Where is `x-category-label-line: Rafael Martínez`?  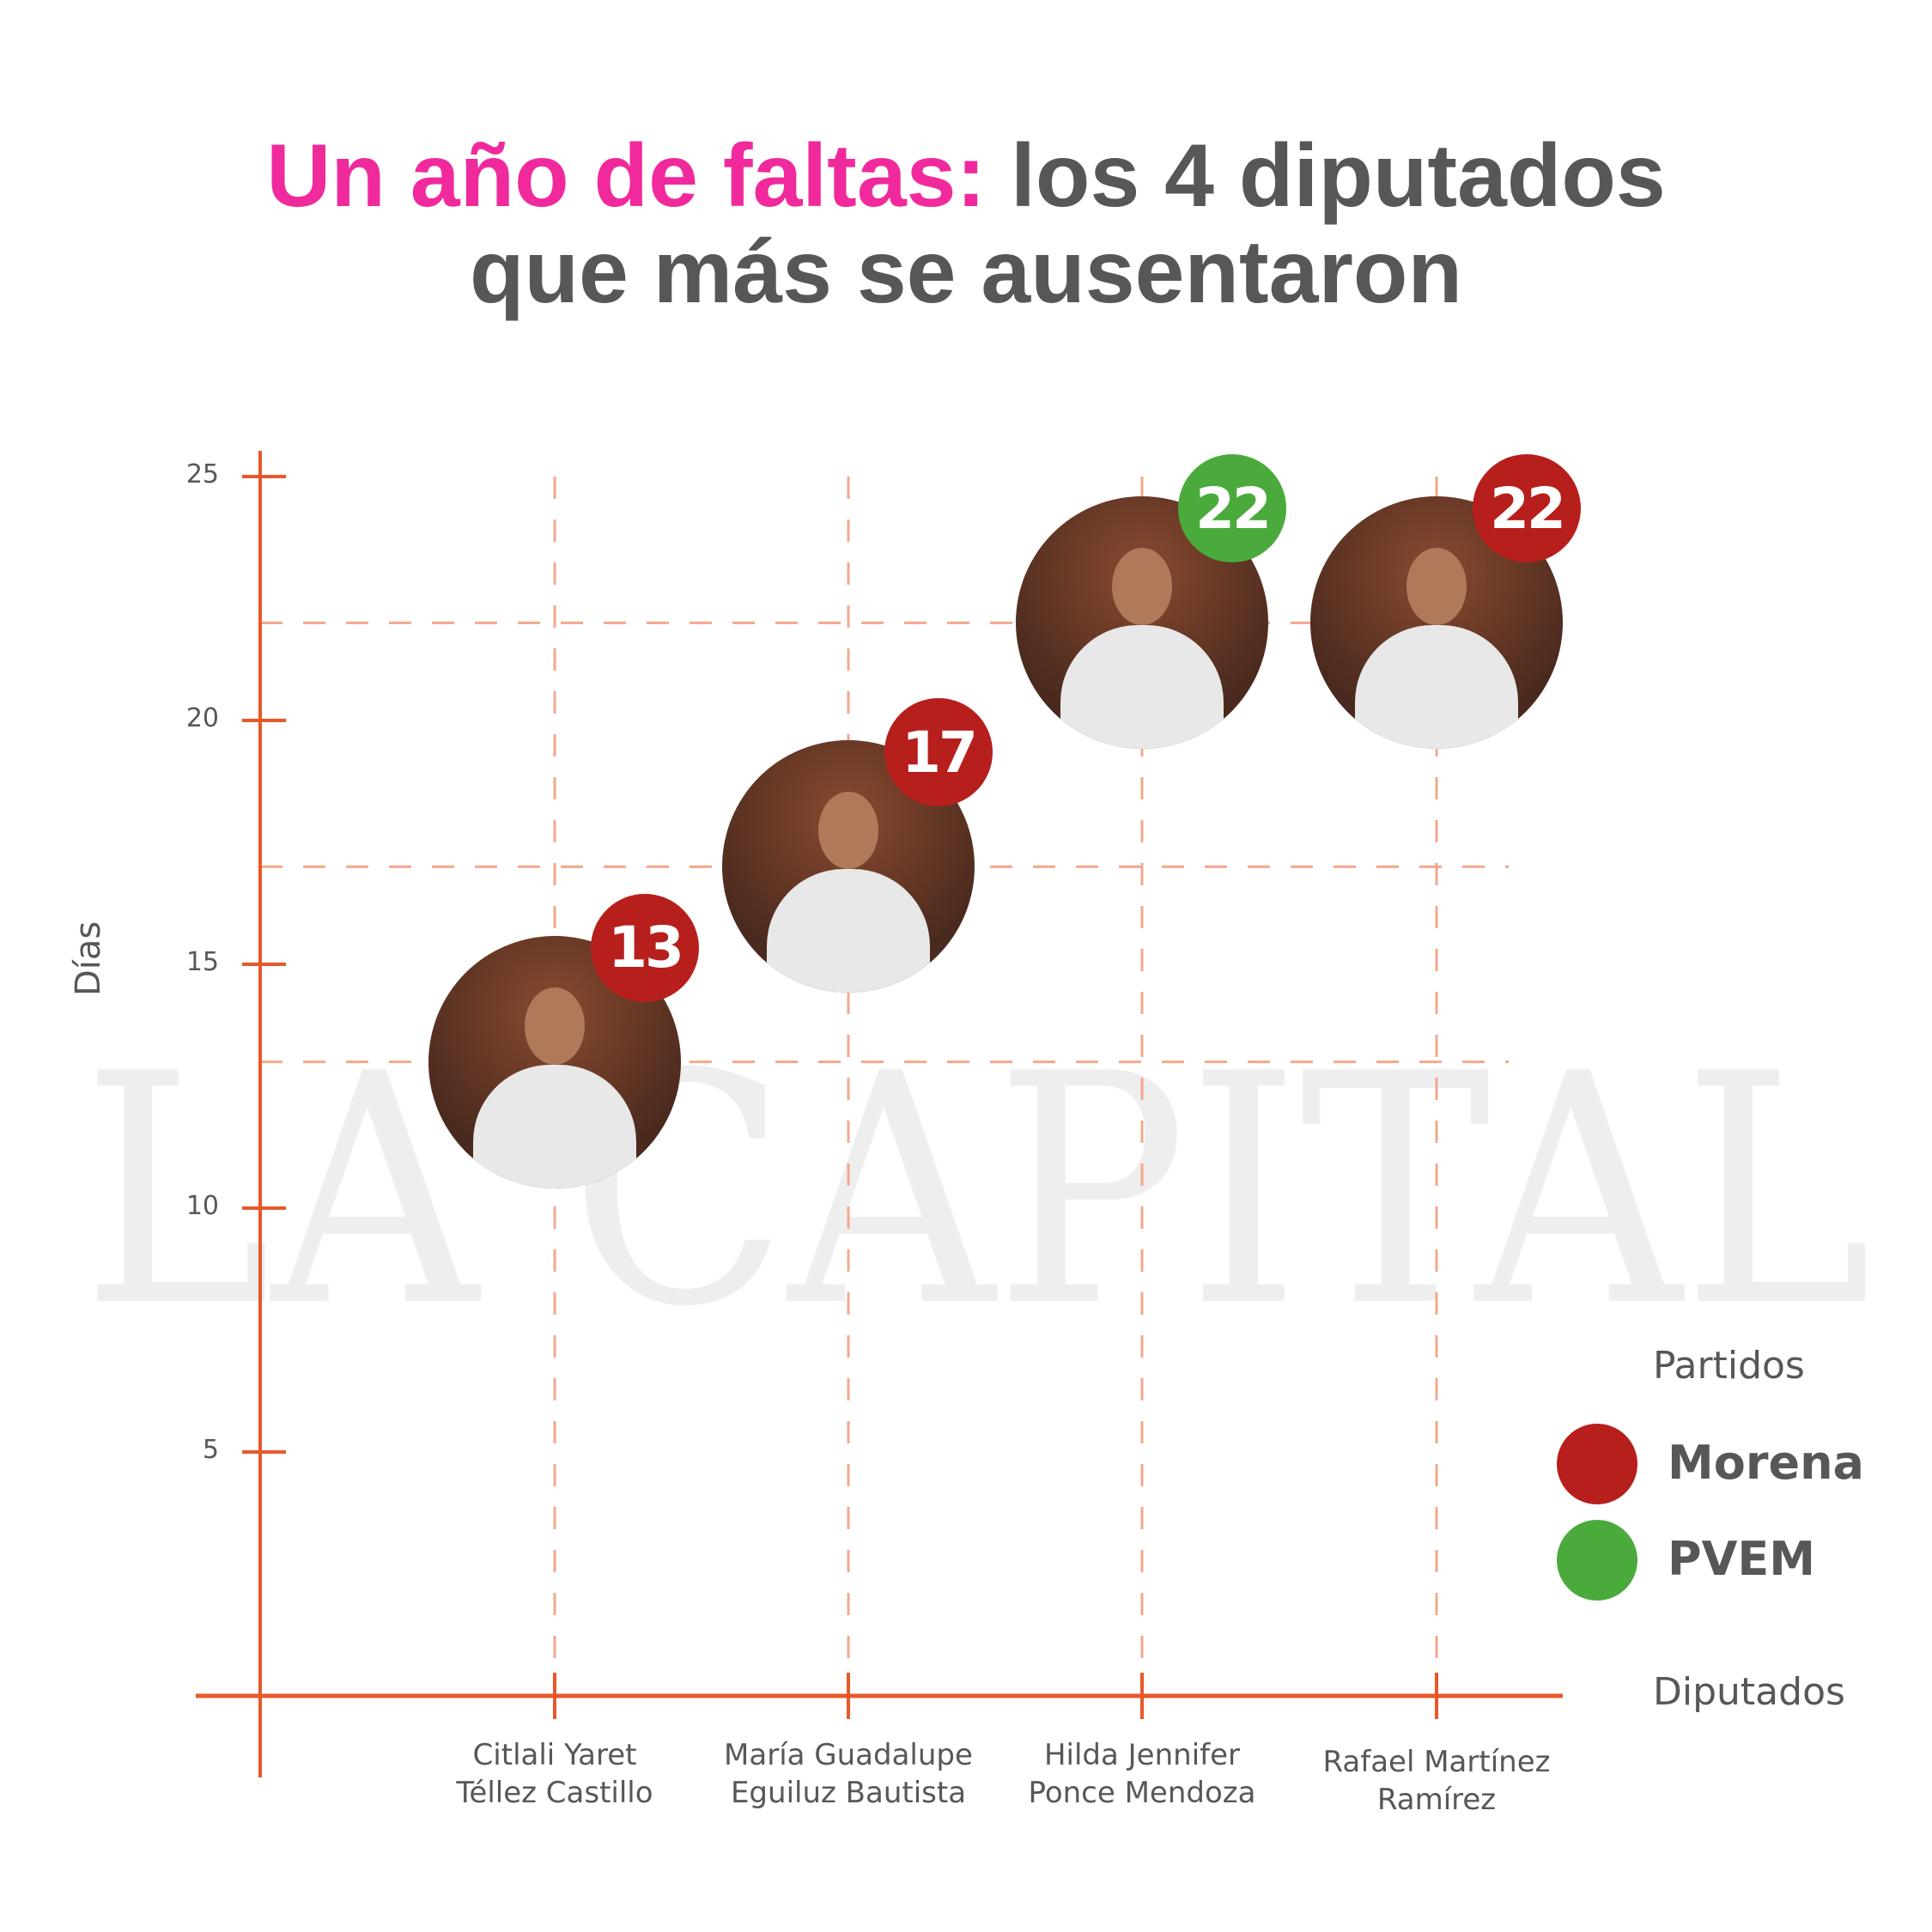 x-category-label-line: Rafael Martínez is located at coordinates (1437, 1762).